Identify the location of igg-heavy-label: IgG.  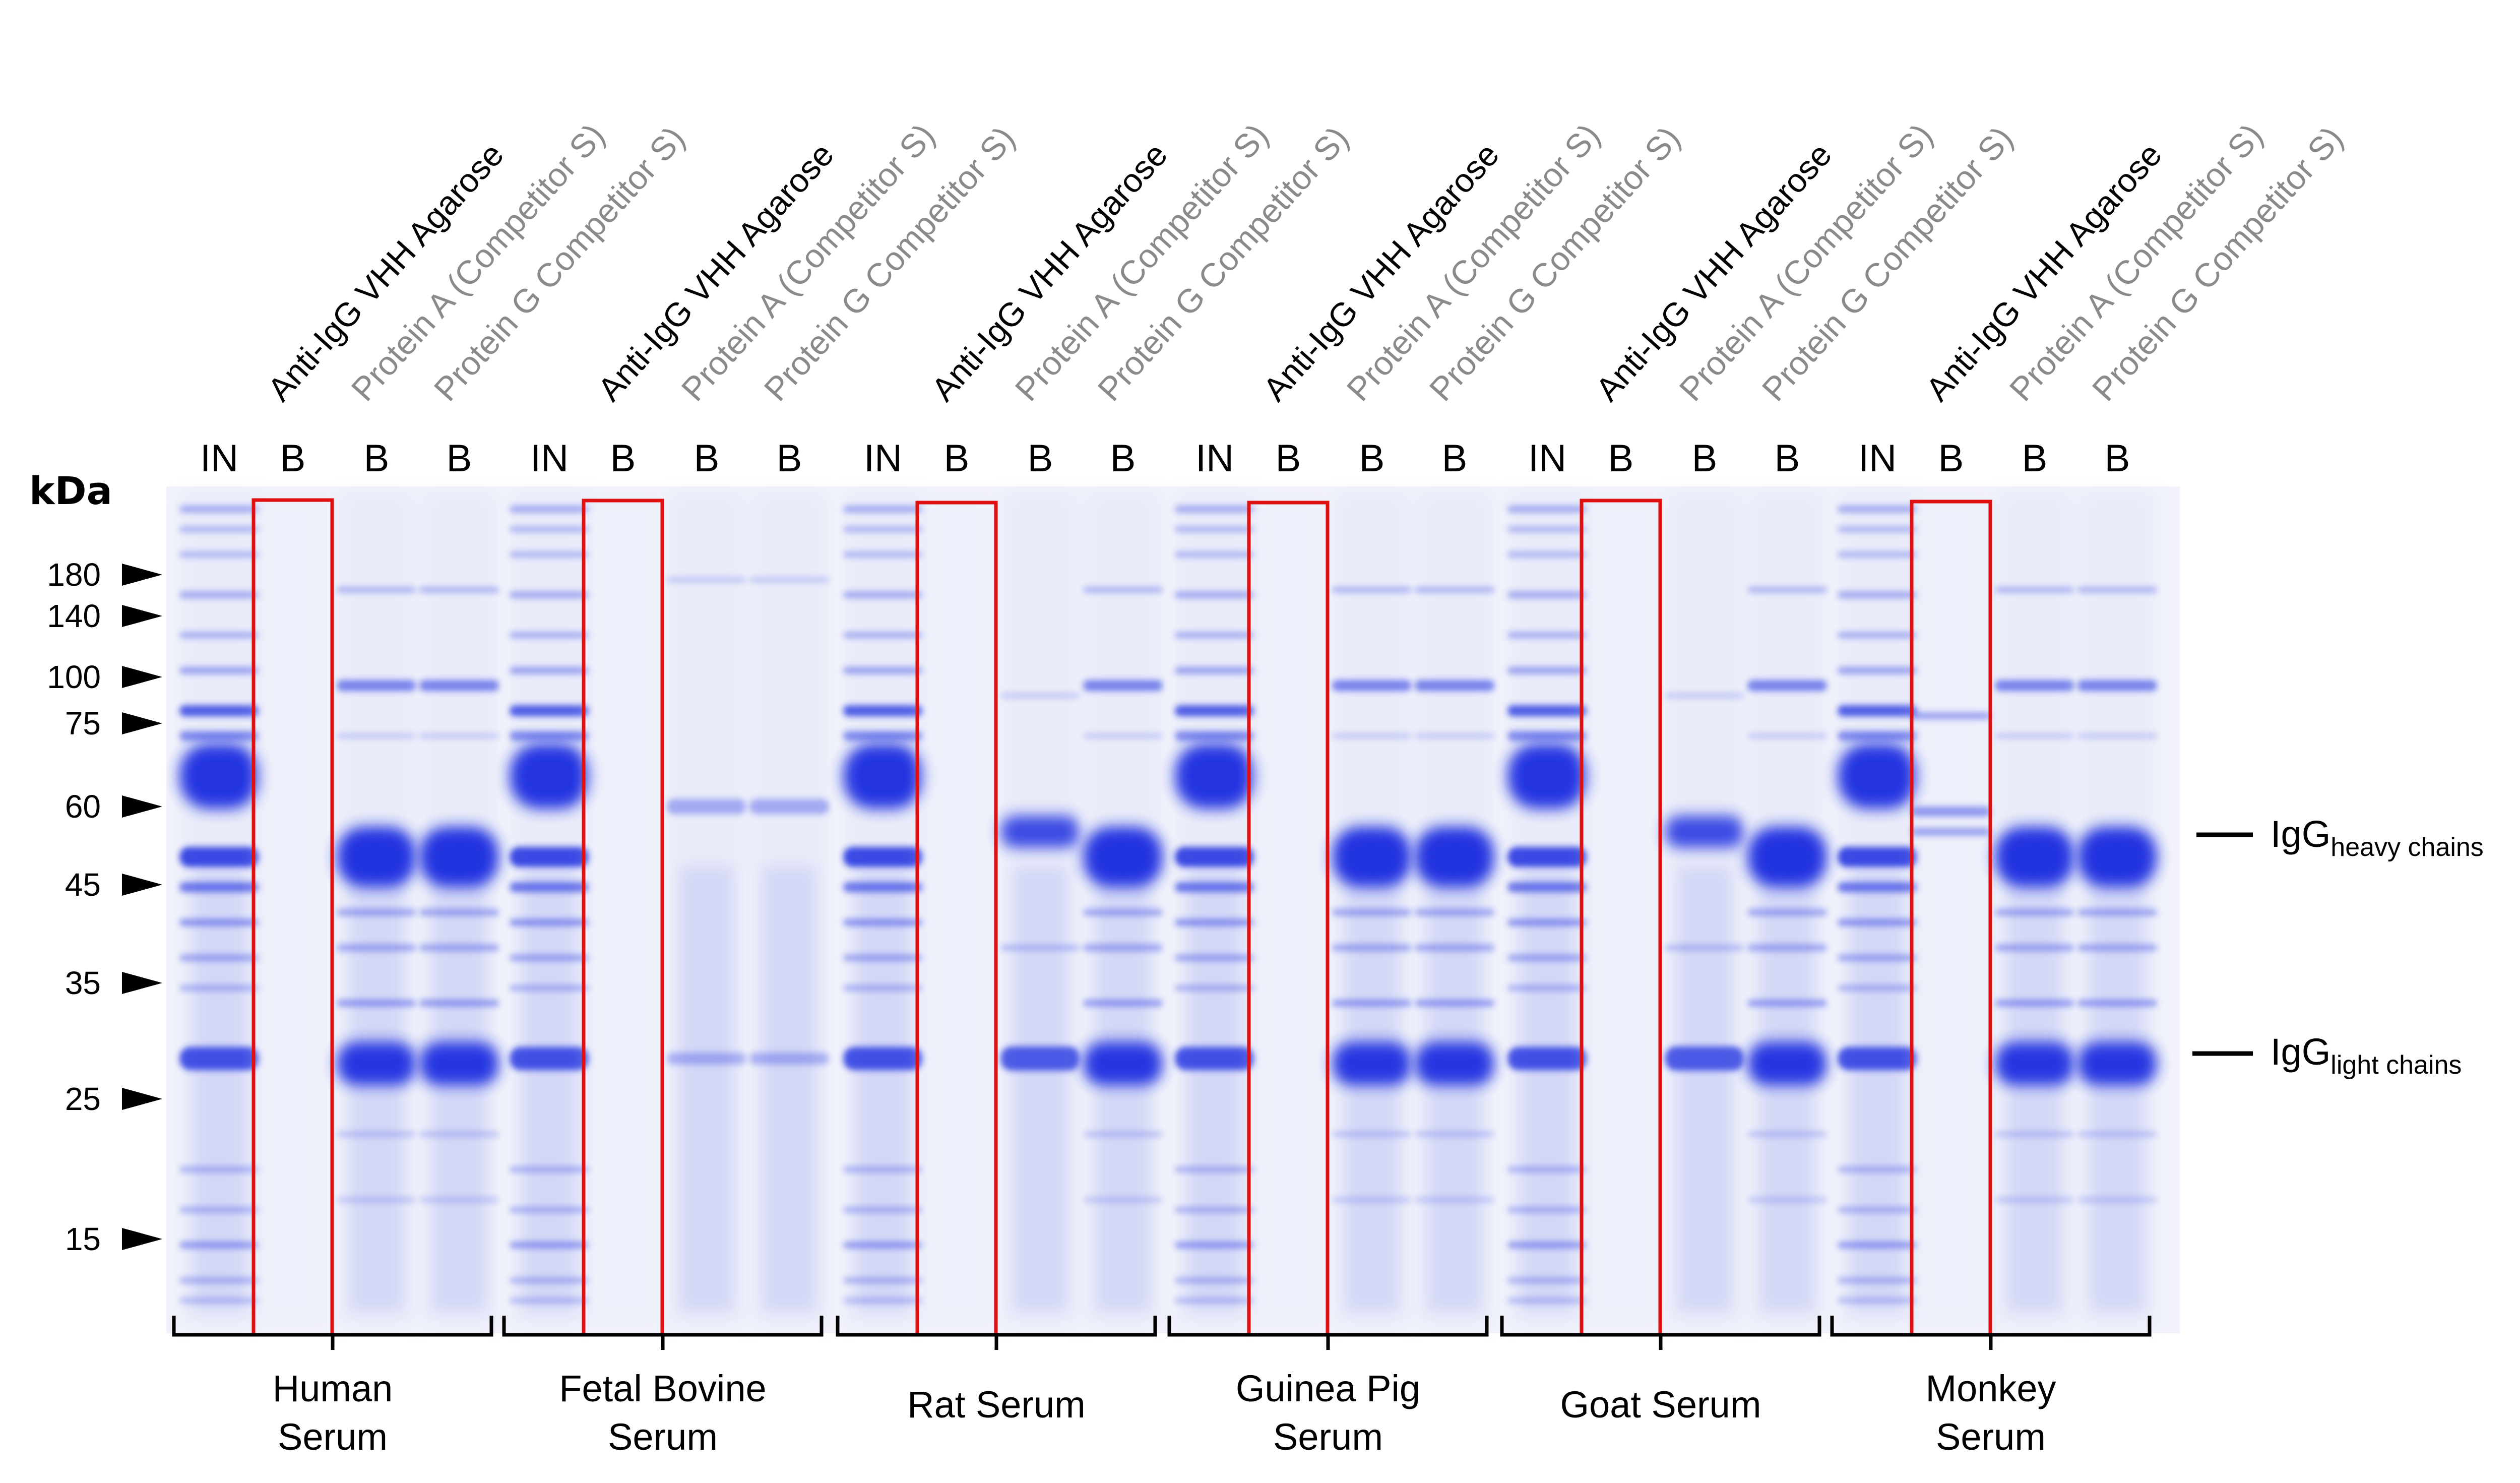
(2300, 834).